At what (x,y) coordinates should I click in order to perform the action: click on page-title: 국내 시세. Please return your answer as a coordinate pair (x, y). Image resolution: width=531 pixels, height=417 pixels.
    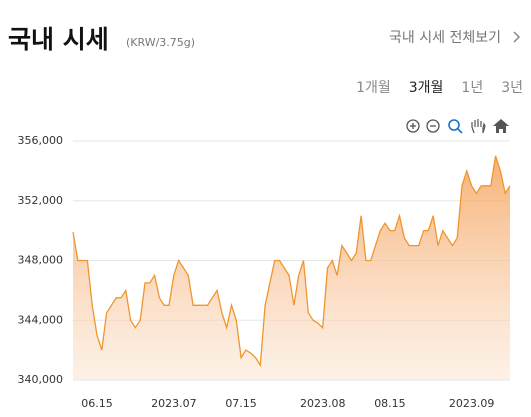
    Looking at the image, I should click on (58, 39).